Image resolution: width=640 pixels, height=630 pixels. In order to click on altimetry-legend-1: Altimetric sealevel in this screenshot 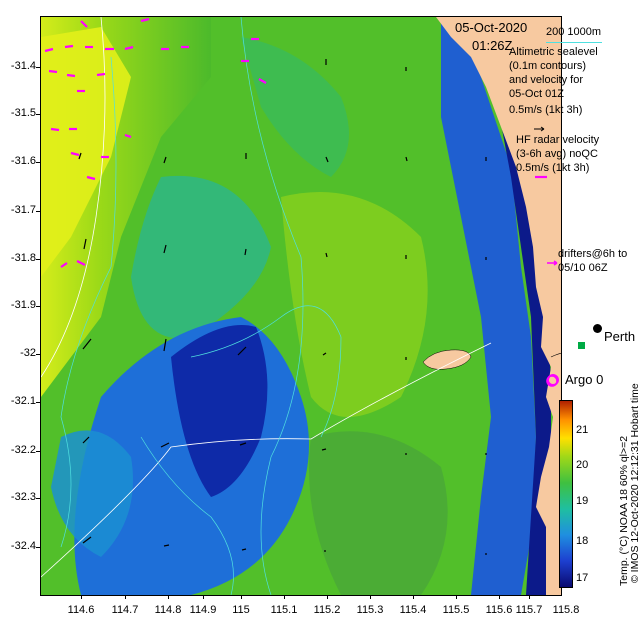, I will do `click(553, 52)`.